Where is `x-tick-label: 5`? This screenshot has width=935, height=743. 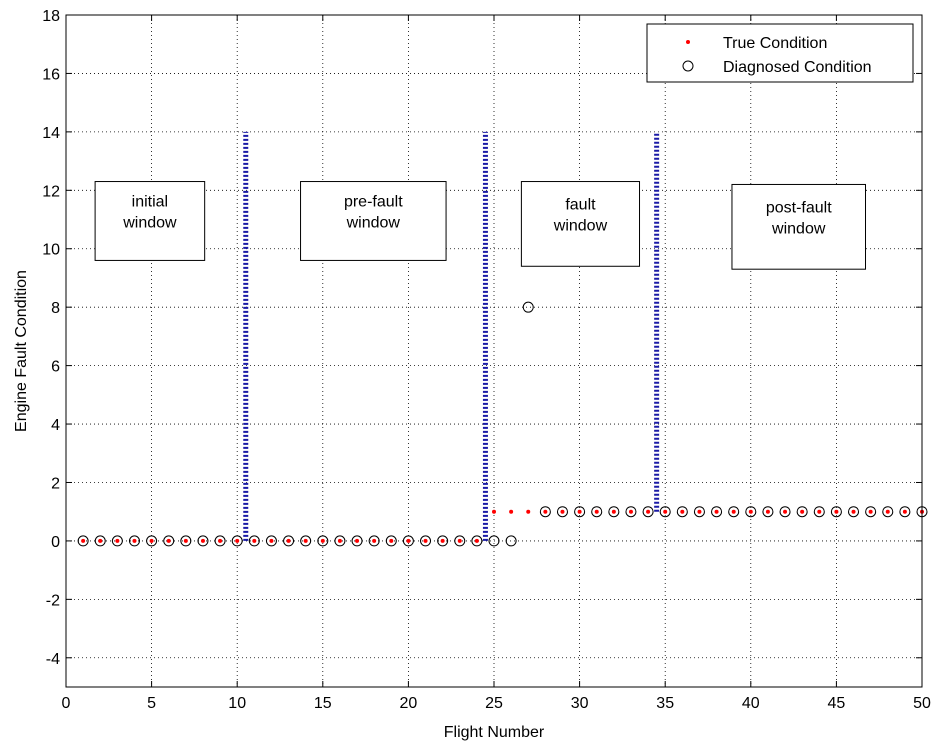 x-tick-label: 5 is located at coordinates (151, 703).